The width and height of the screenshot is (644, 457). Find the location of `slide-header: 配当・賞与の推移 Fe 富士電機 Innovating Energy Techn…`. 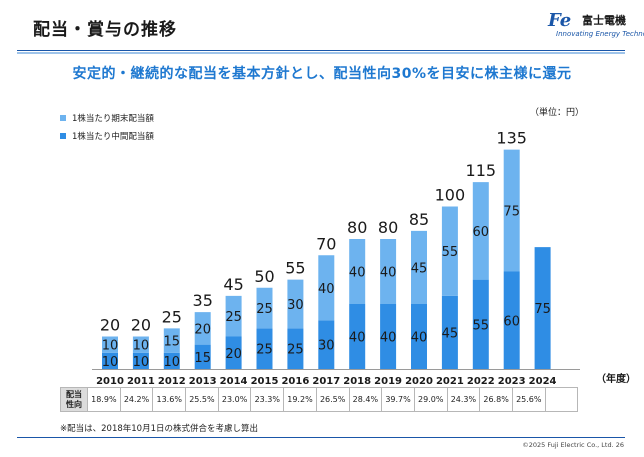

slide-header: 配当・賞与の推移 Fe 富士電機 Innovating Energy Techn… is located at coordinates (322, 26).